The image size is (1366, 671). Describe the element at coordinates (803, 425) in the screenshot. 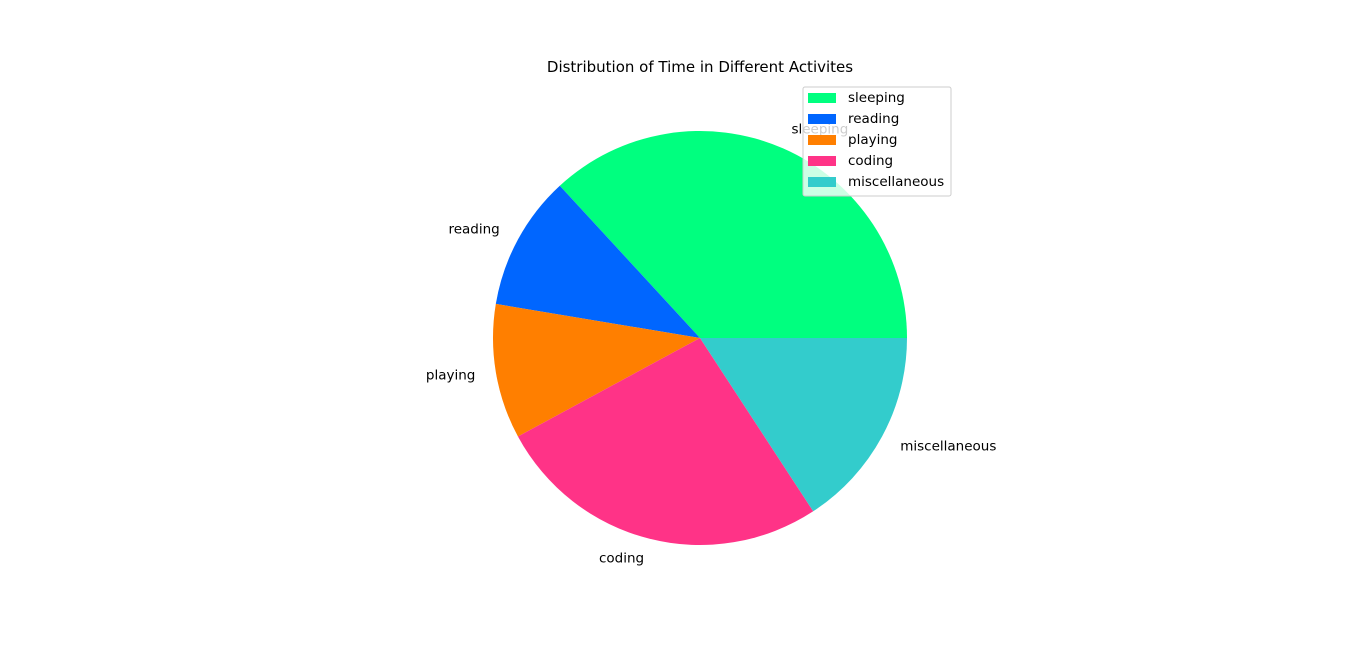

I see `pie-slice-miscellaneous` at that location.